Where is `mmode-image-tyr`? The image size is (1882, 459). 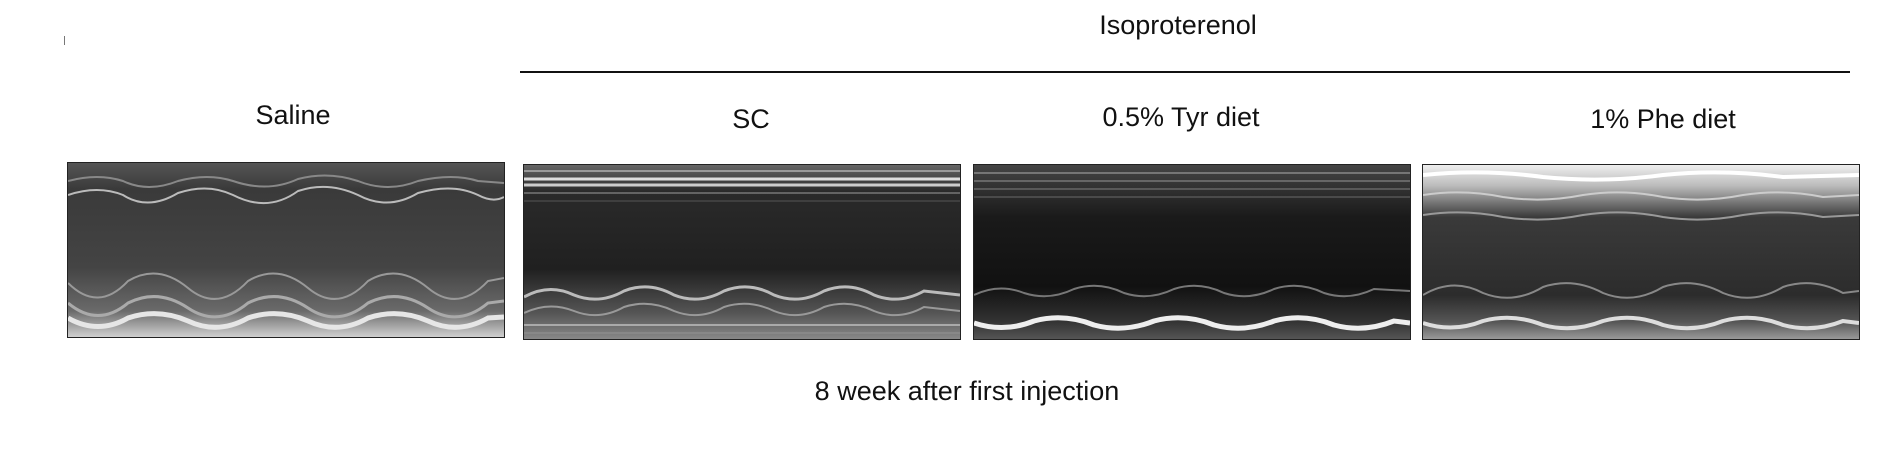
mmode-image-tyr is located at coordinates (1192, 252).